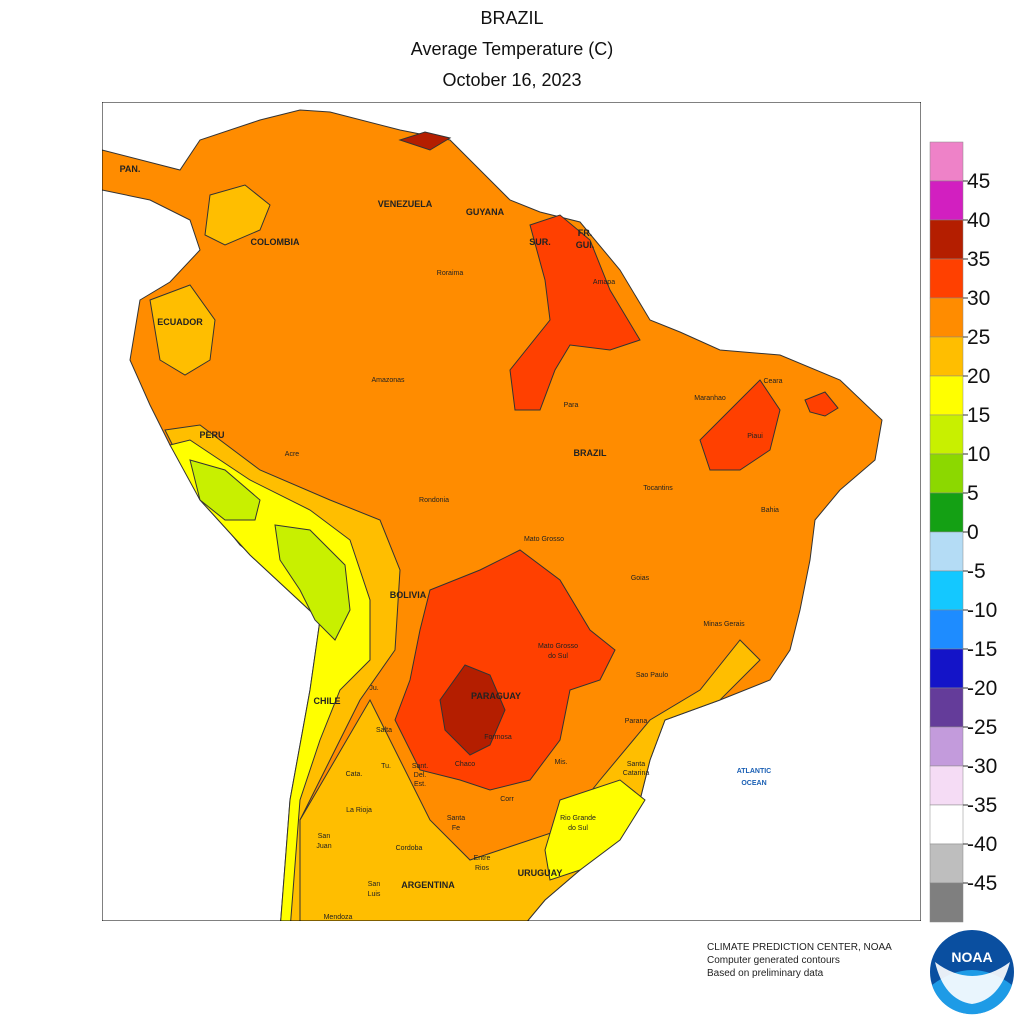 This screenshot has width=1024, height=1024. What do you see at coordinates (327, 701) in the screenshot?
I see `region-label: CHILE` at bounding box center [327, 701].